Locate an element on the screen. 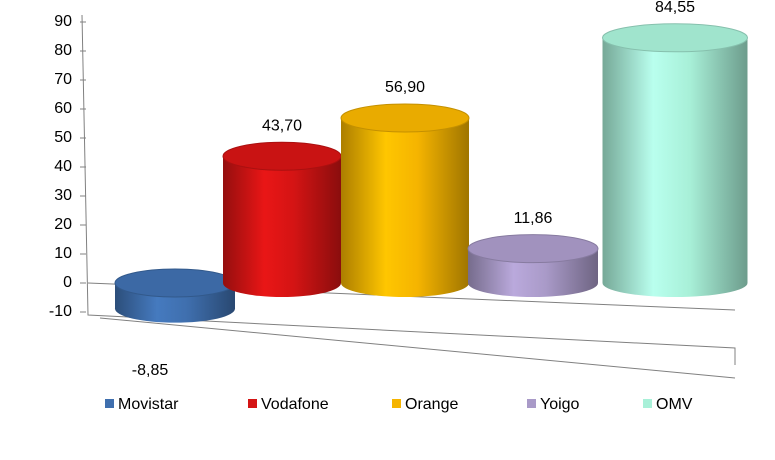 This screenshot has height=460, width=775. y-tick-label: 20 is located at coordinates (63, 224).